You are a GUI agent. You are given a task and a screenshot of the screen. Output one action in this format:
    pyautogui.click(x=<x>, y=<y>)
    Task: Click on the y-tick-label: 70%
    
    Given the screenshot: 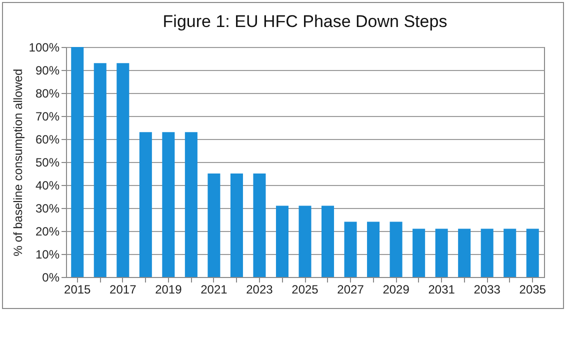 What is the action you would take?
    pyautogui.click(x=47, y=117)
    